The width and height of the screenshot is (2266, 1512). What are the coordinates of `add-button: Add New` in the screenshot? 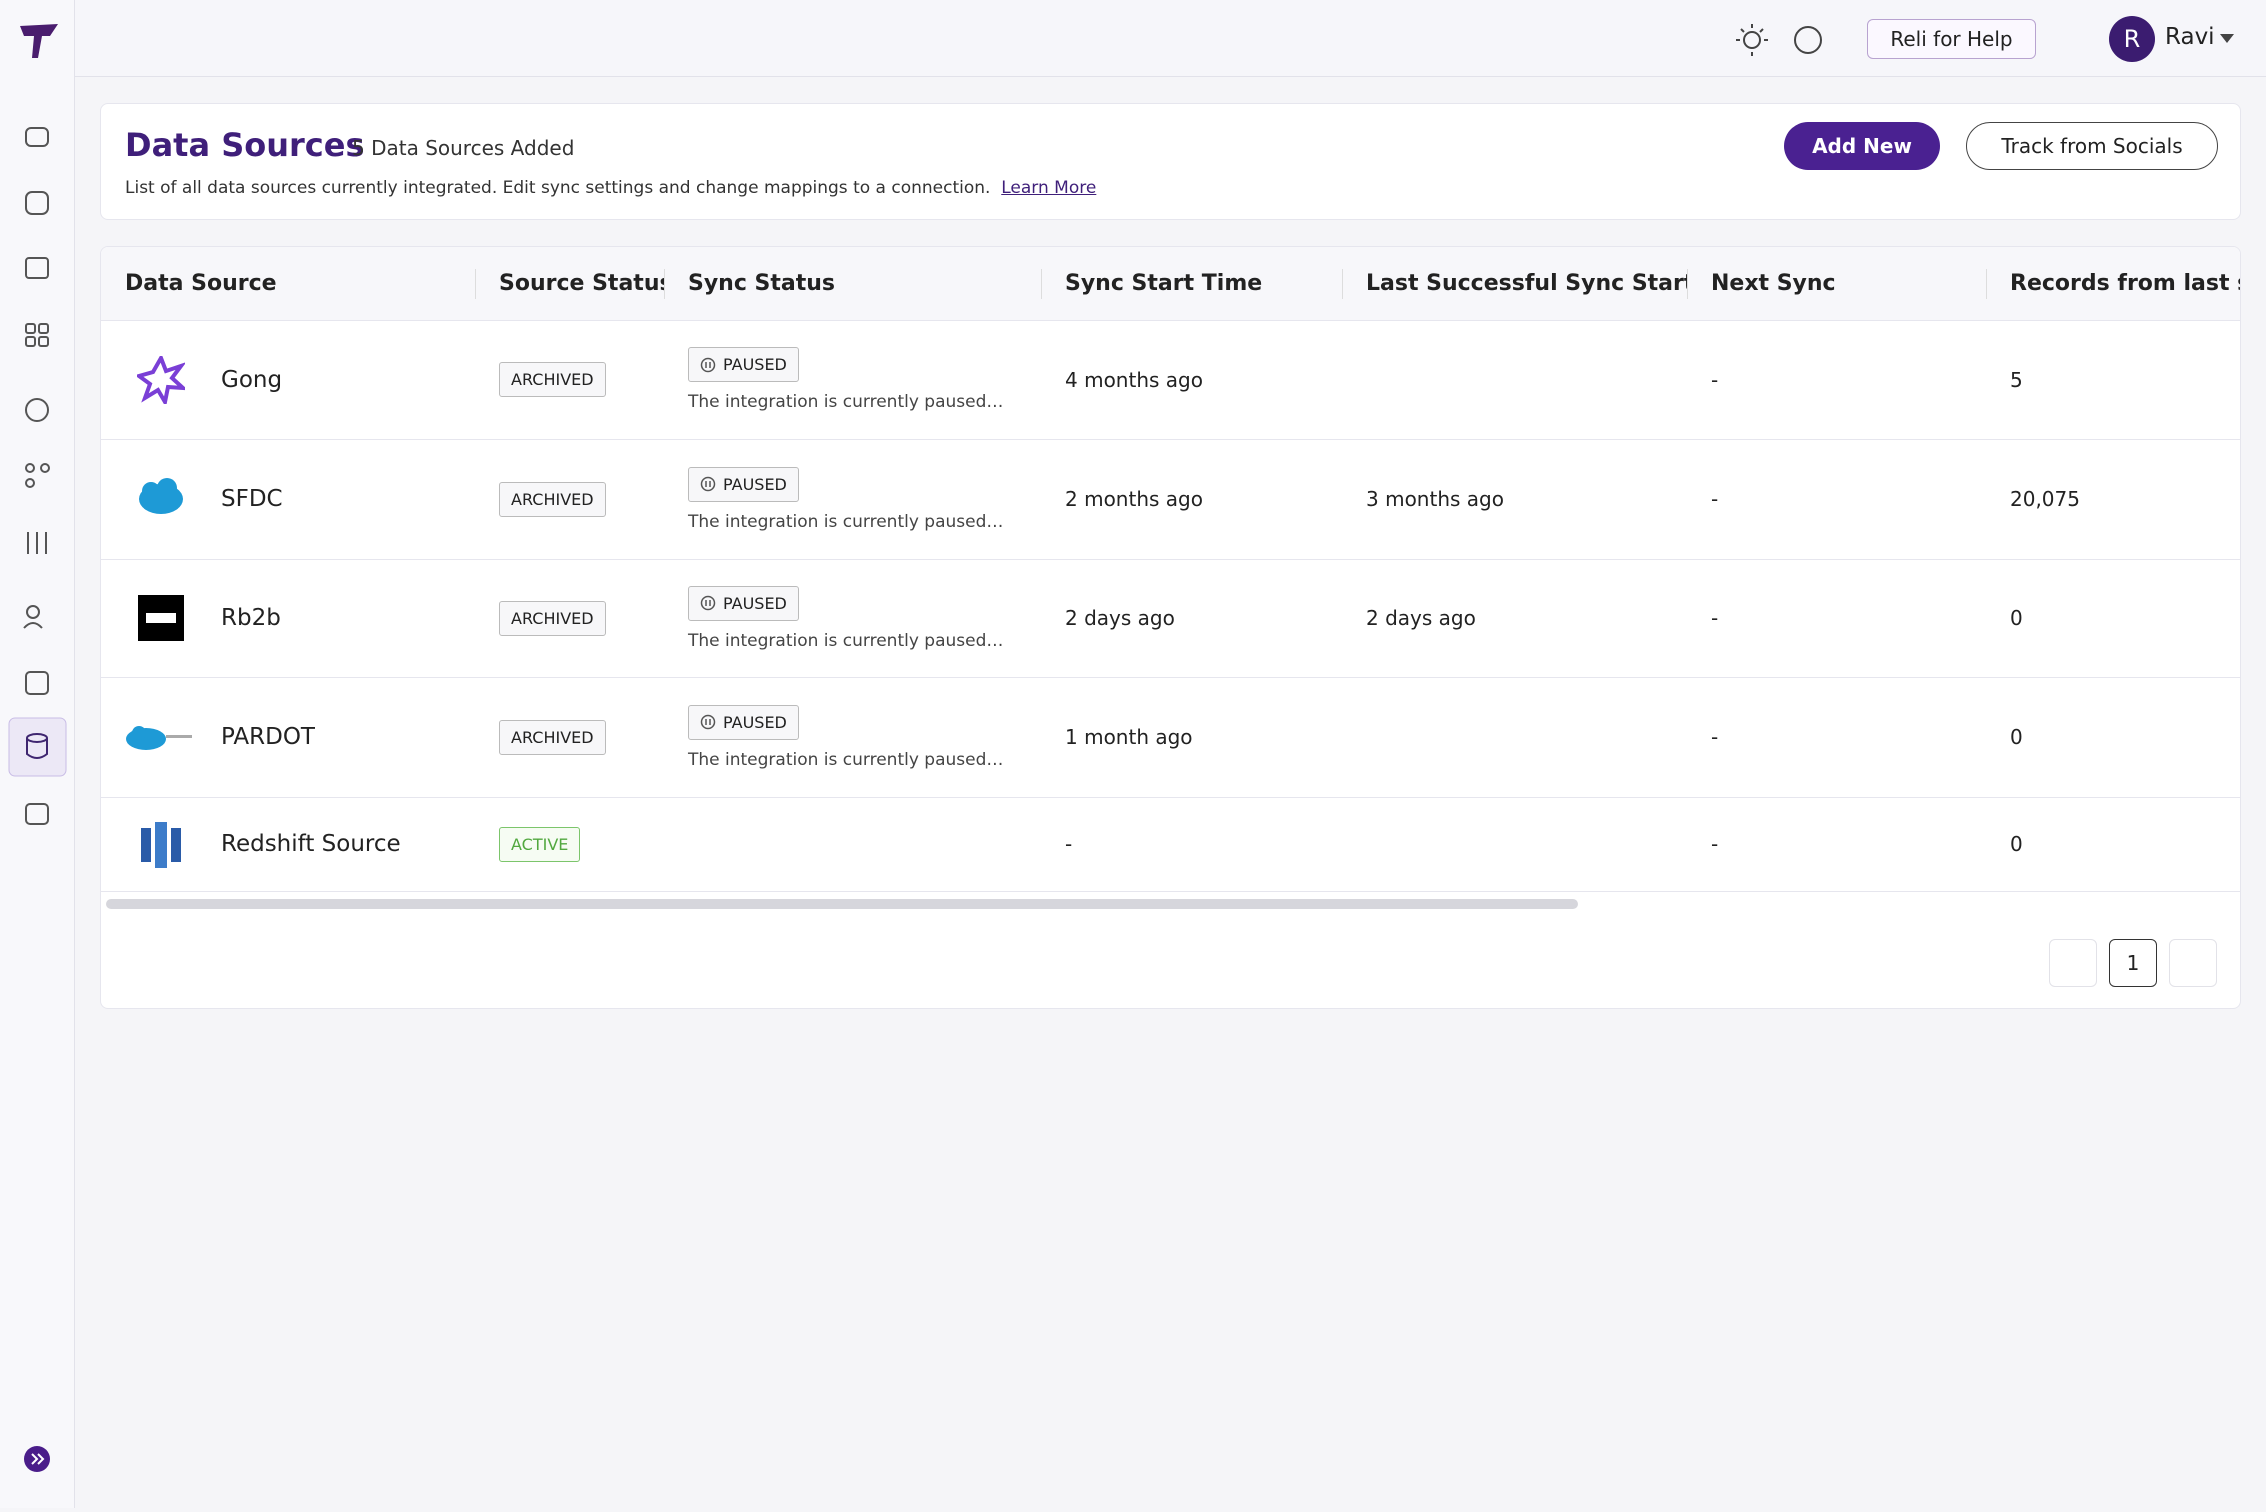 It's located at (1862, 146).